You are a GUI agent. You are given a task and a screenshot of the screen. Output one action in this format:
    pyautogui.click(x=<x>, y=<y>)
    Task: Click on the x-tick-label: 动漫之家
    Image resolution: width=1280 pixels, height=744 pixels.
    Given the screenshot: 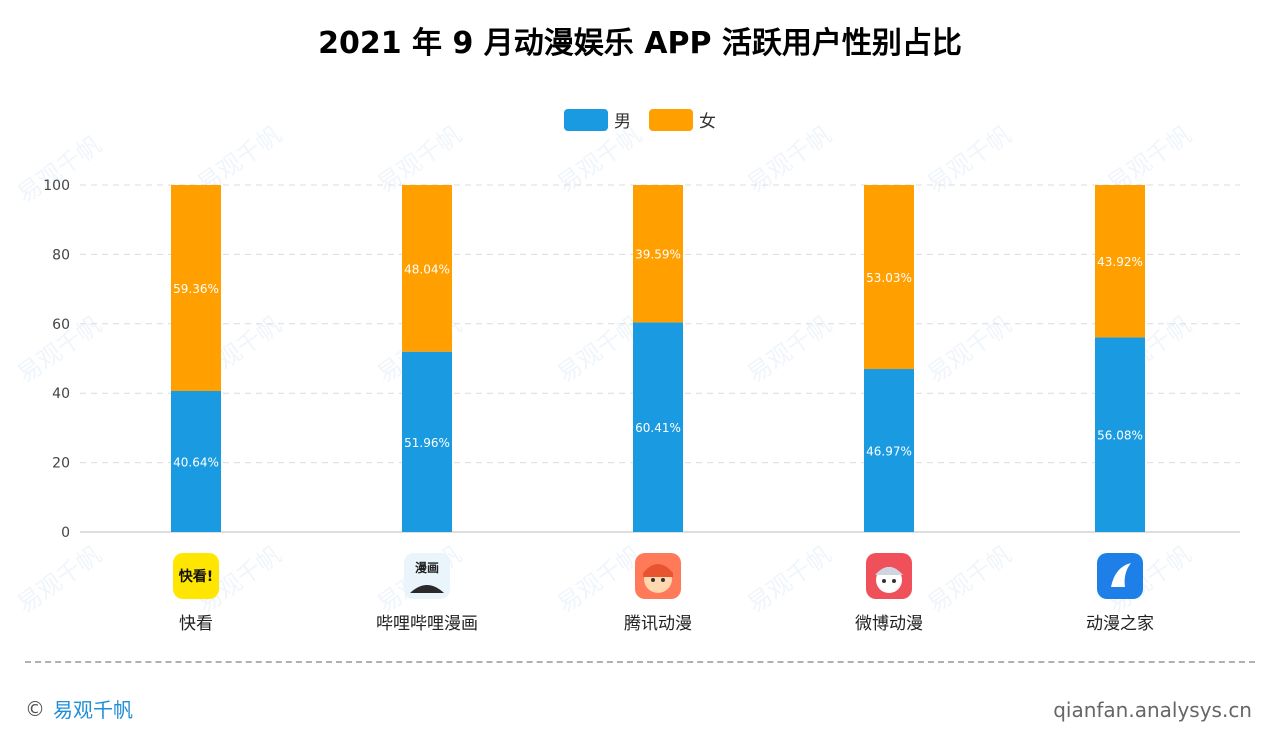 What is the action you would take?
    pyautogui.click(x=1120, y=624)
    